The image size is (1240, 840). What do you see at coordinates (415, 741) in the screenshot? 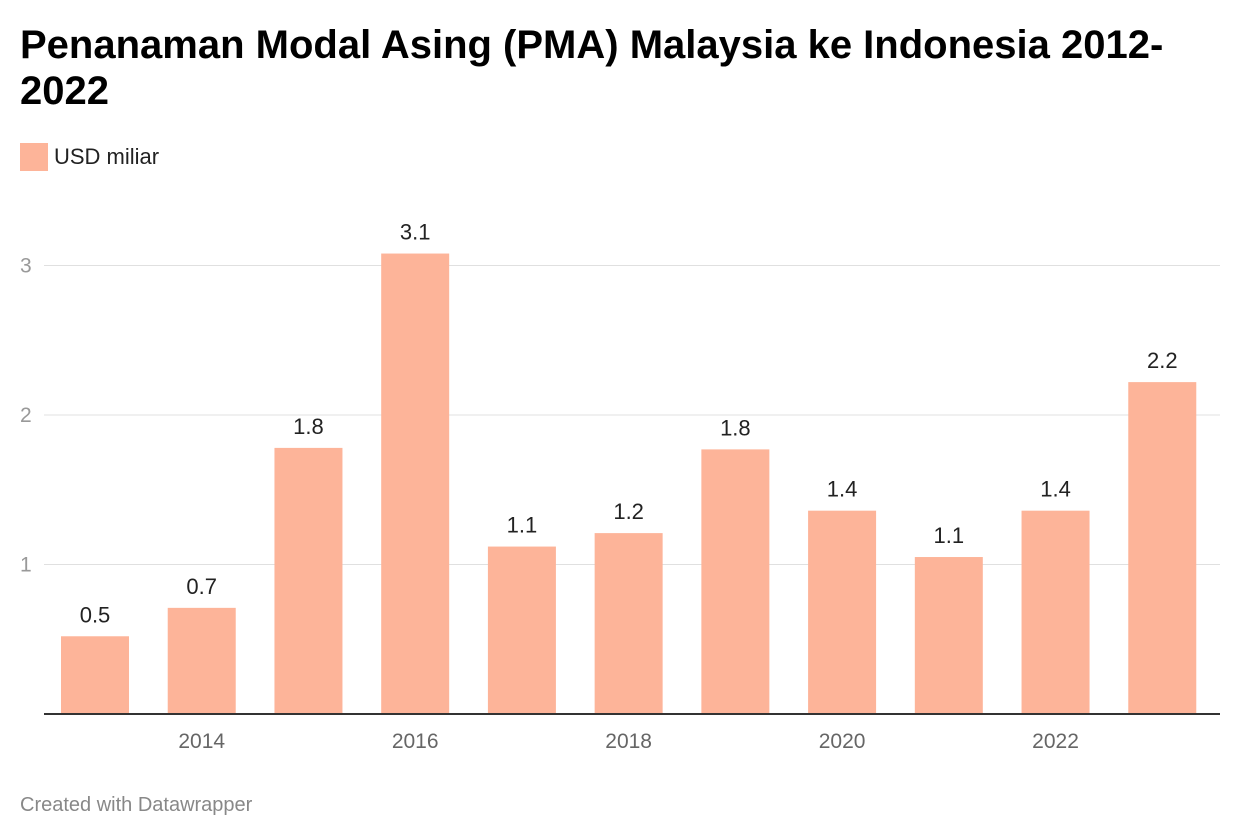
I see `x-tick-label: 2016` at bounding box center [415, 741].